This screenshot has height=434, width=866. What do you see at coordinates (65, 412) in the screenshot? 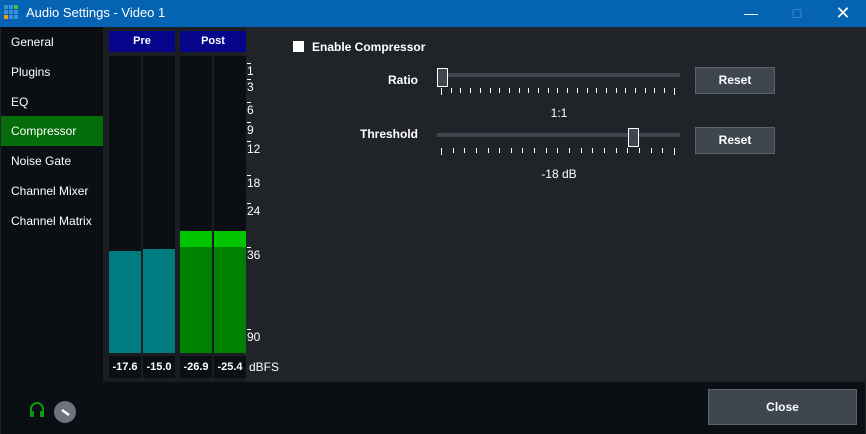
I see `volume-knob` at bounding box center [65, 412].